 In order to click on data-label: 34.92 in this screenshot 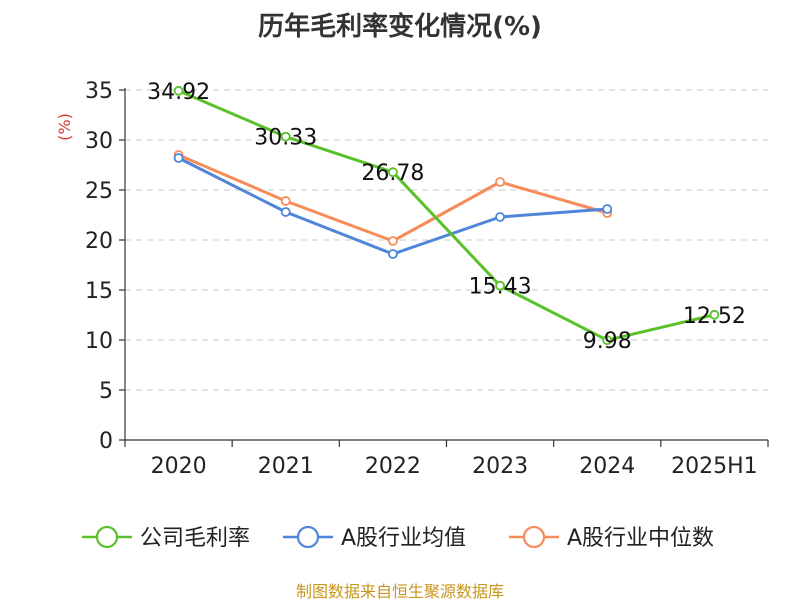, I will do `click(178, 92)`.